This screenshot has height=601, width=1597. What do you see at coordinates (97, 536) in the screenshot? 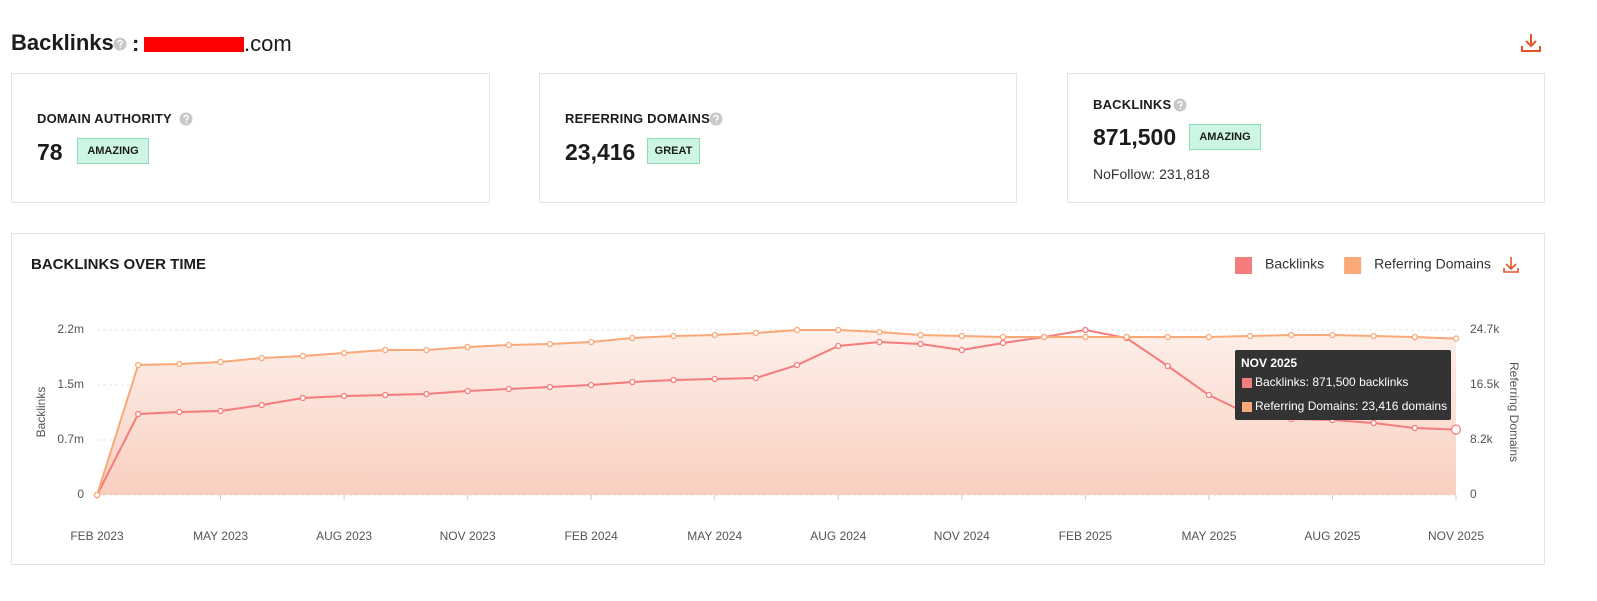
I see `x-tick-label: FEB 2023` at bounding box center [97, 536].